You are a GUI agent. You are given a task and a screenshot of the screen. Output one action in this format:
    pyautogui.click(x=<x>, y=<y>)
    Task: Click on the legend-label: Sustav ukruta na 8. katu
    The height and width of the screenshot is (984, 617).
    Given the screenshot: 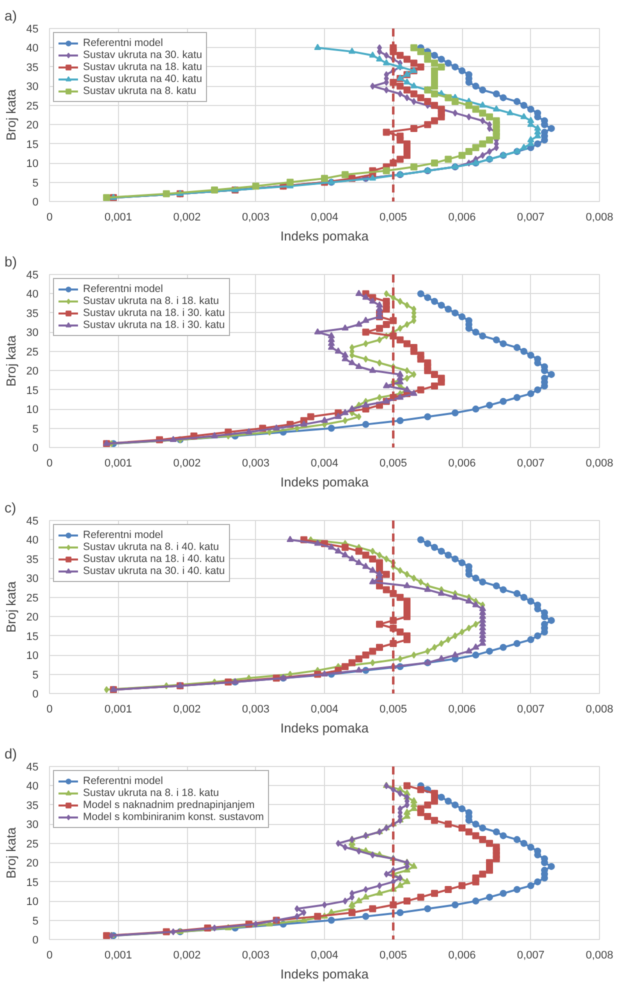 What is the action you would take?
    pyautogui.click(x=139, y=91)
    